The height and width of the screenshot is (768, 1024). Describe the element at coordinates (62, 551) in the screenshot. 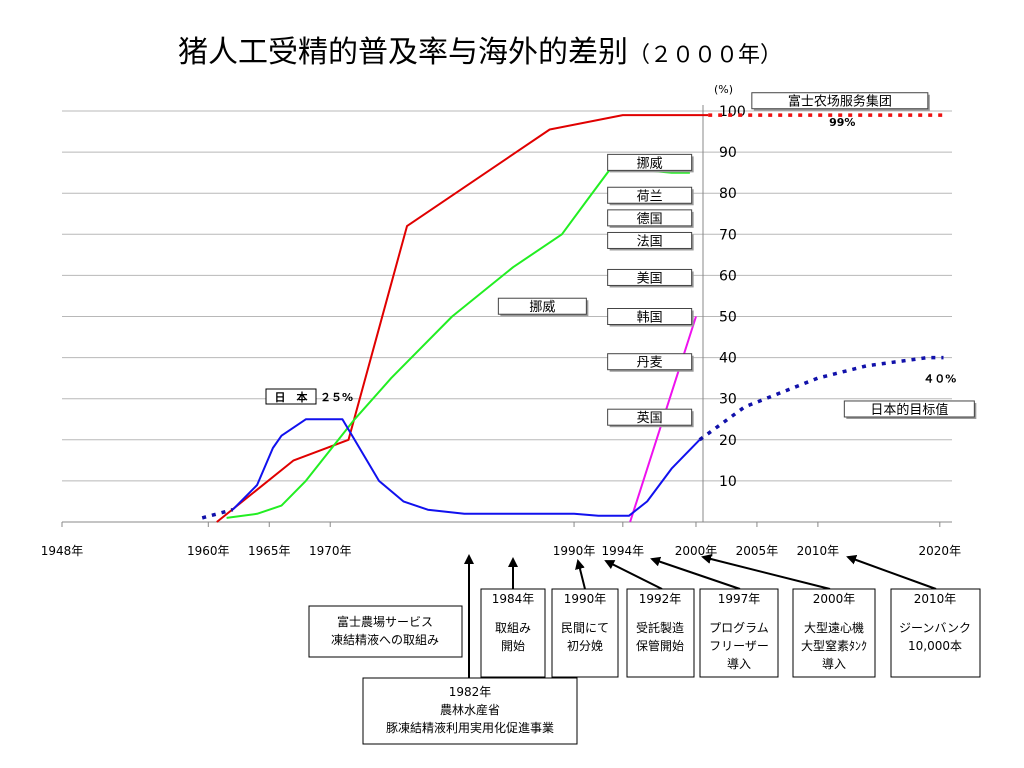

I see `x-tick-1948: 1948年` at that location.